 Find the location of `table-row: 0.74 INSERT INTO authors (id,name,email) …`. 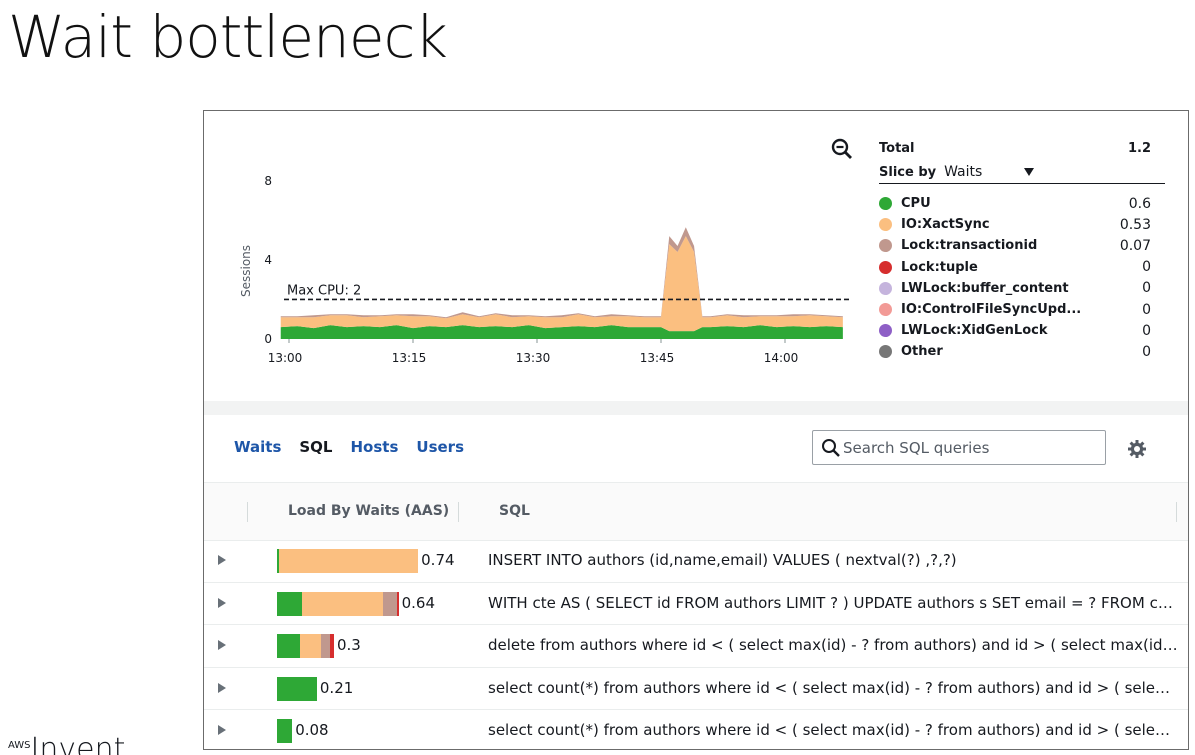

table-row: 0.74 INSERT INTO authors (id,name,email) … is located at coordinates (696, 561).